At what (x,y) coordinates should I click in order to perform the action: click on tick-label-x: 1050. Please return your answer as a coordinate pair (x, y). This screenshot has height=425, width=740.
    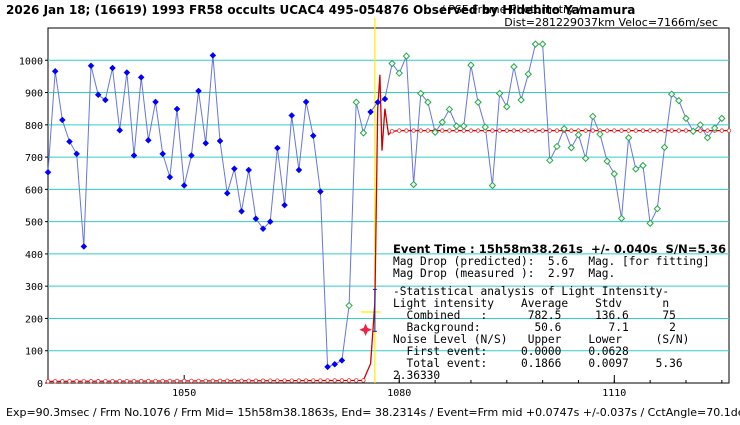
    Looking at the image, I should click on (184, 393).